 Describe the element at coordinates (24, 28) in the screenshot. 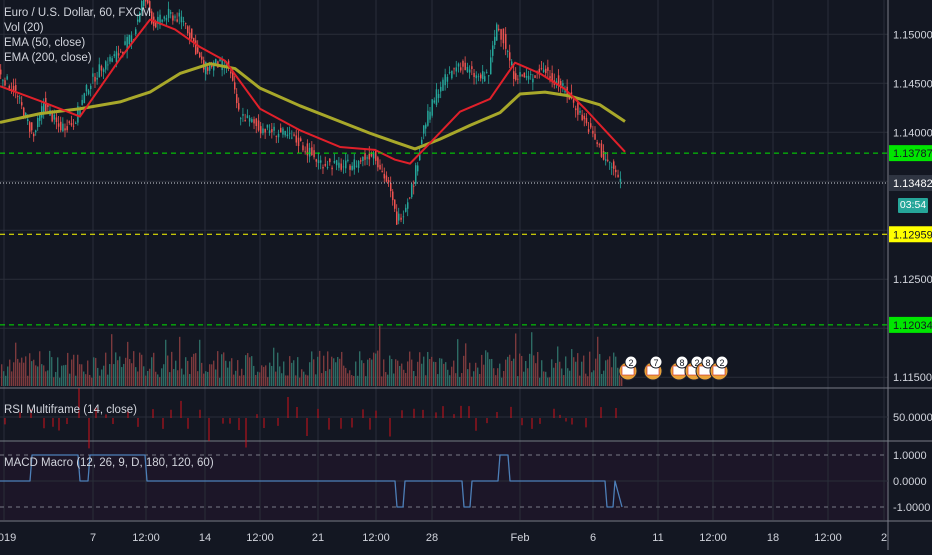

I see `legend-volume: Vol (20)` at that location.